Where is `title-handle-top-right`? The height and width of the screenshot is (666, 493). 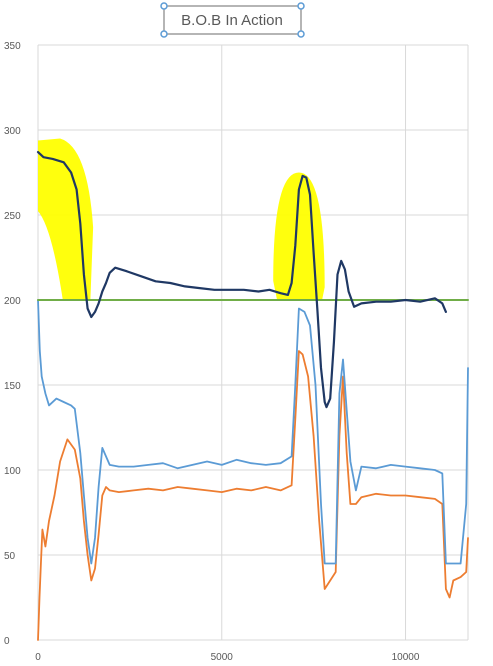
title-handle-top-right is located at coordinates (301, 6).